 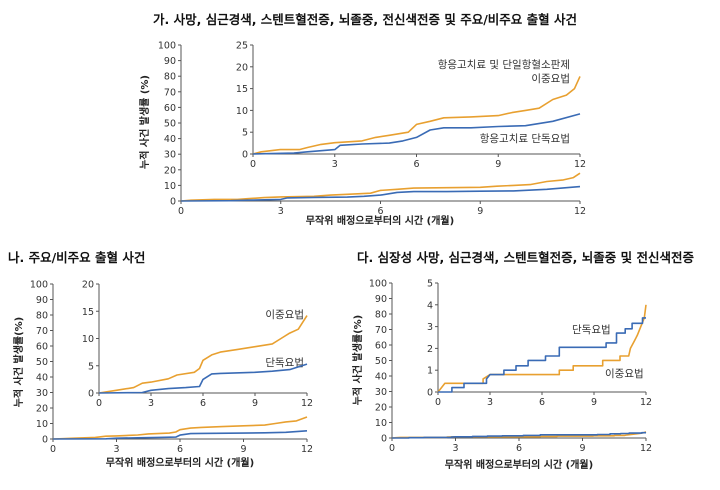 What do you see at coordinates (430, 305) in the screenshot?
I see `panel-c-inset-y-tick-label: 4` at bounding box center [430, 305].